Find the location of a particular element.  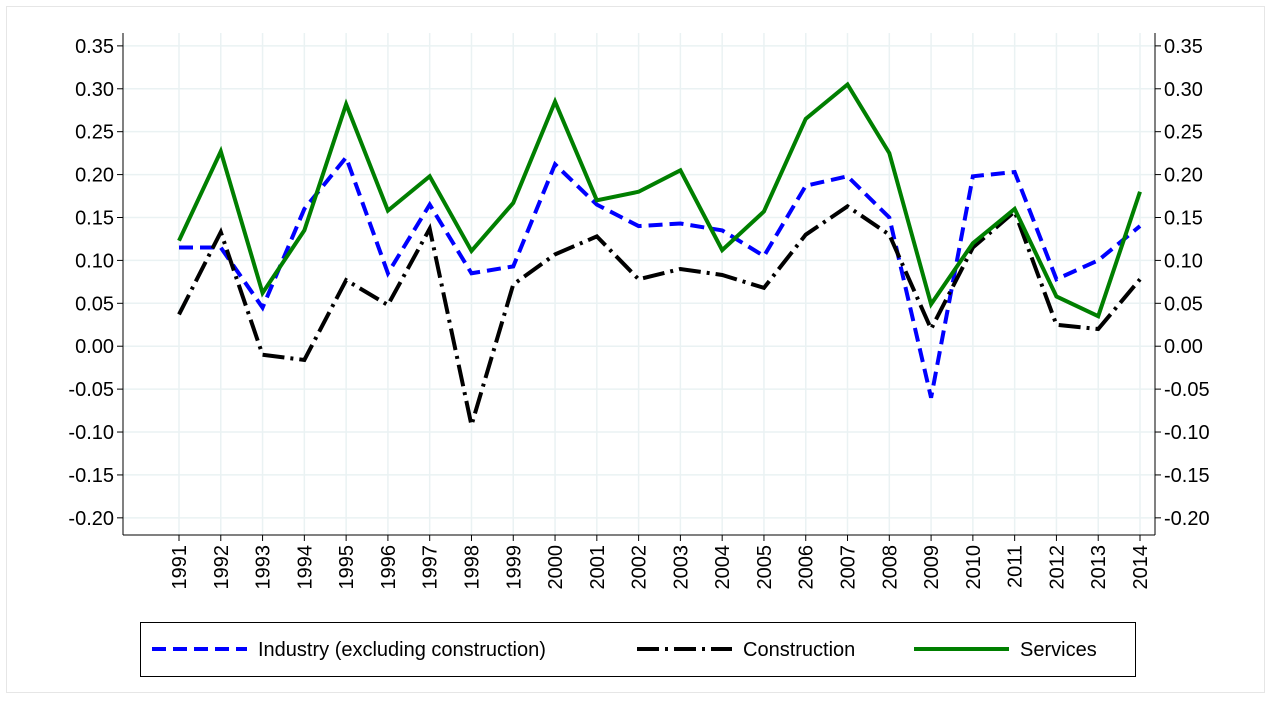

x-tick-label: 2014 is located at coordinates (1141, 567).